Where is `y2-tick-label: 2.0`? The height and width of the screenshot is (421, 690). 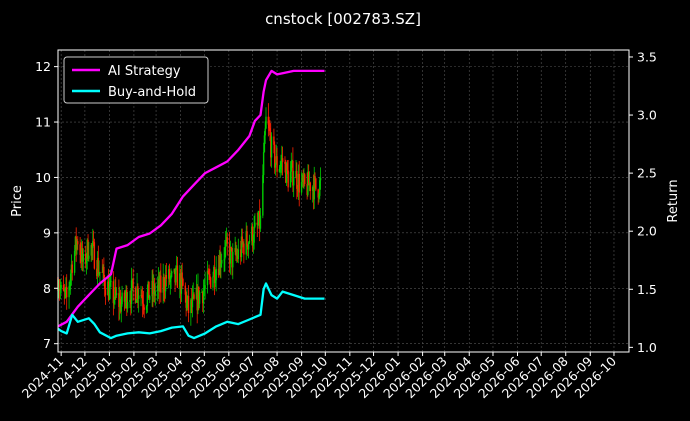 y2-tick-label: 2.0 is located at coordinates (647, 231).